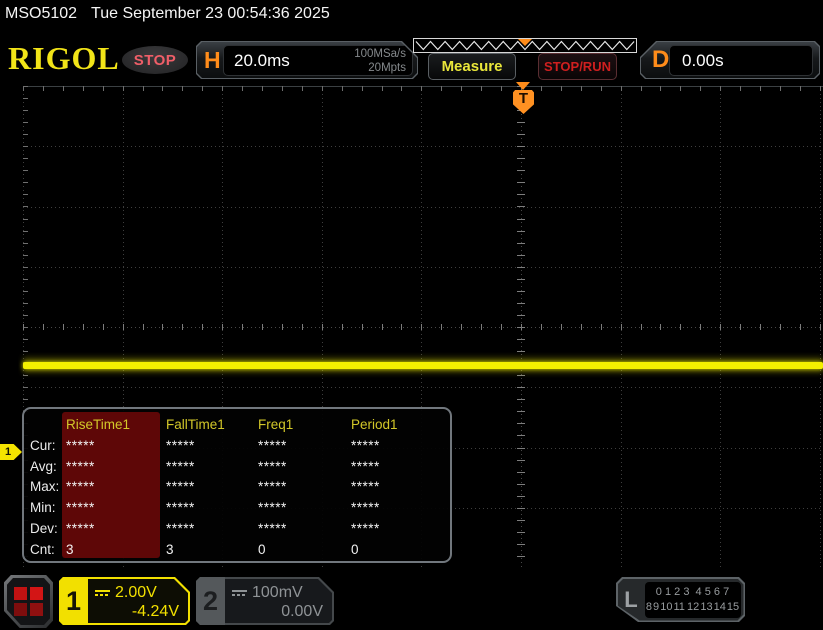 Image resolution: width=823 pixels, height=630 pixels. Describe the element at coordinates (318, 60) in the screenshot. I see `timebase-display: 20.0ms 100MSa/s 20Mpts` at that location.